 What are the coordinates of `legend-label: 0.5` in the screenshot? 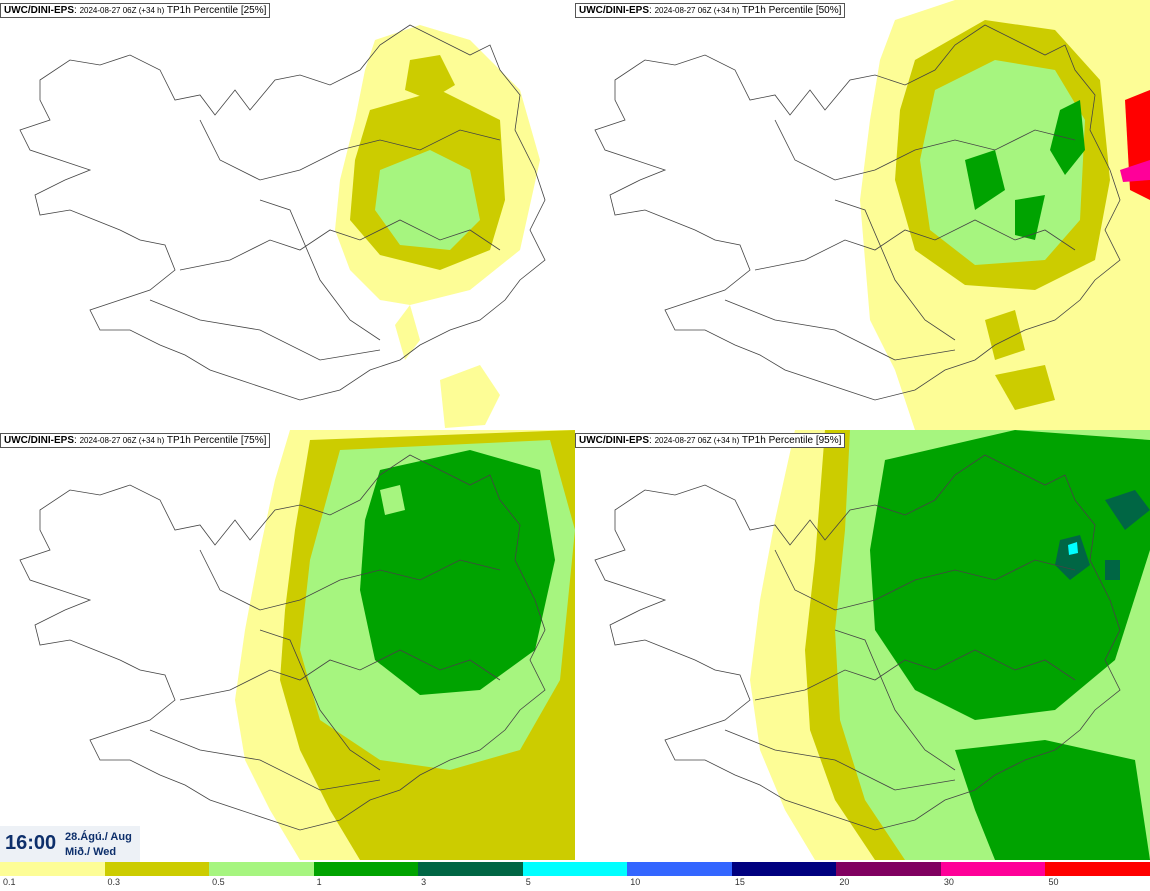 It's located at (218, 882).